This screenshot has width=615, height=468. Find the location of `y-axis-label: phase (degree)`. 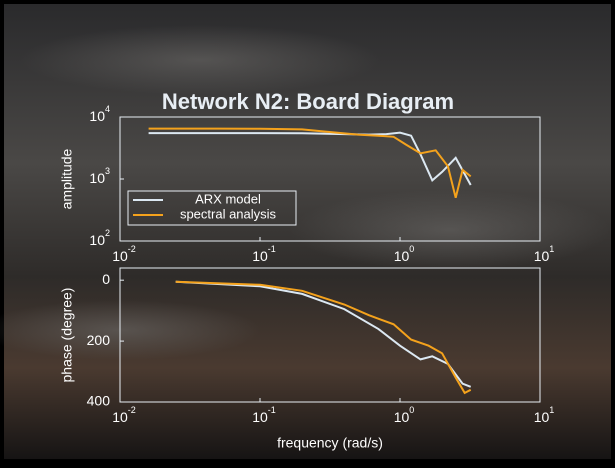

y-axis-label: phase (degree) is located at coordinates (67, 335).